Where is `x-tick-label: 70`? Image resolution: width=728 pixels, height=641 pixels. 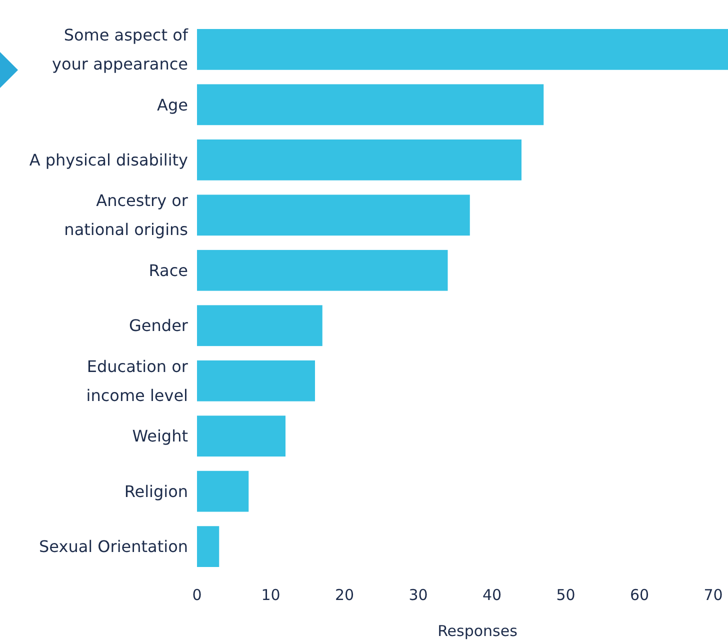 x-tick-label: 70 is located at coordinates (713, 595).